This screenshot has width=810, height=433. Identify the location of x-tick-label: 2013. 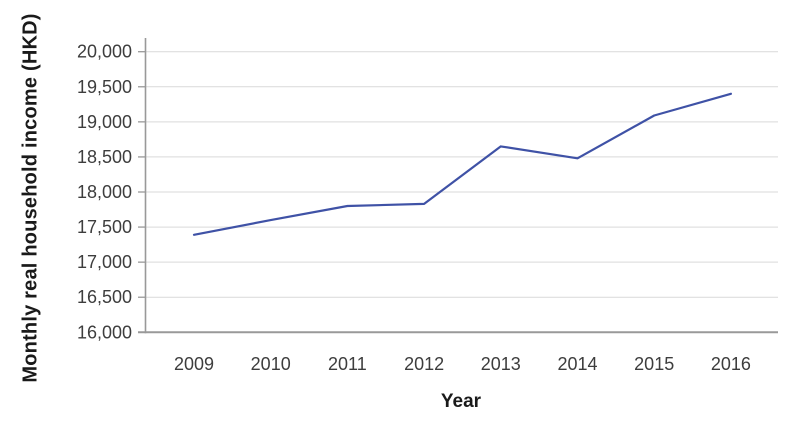
(501, 364).